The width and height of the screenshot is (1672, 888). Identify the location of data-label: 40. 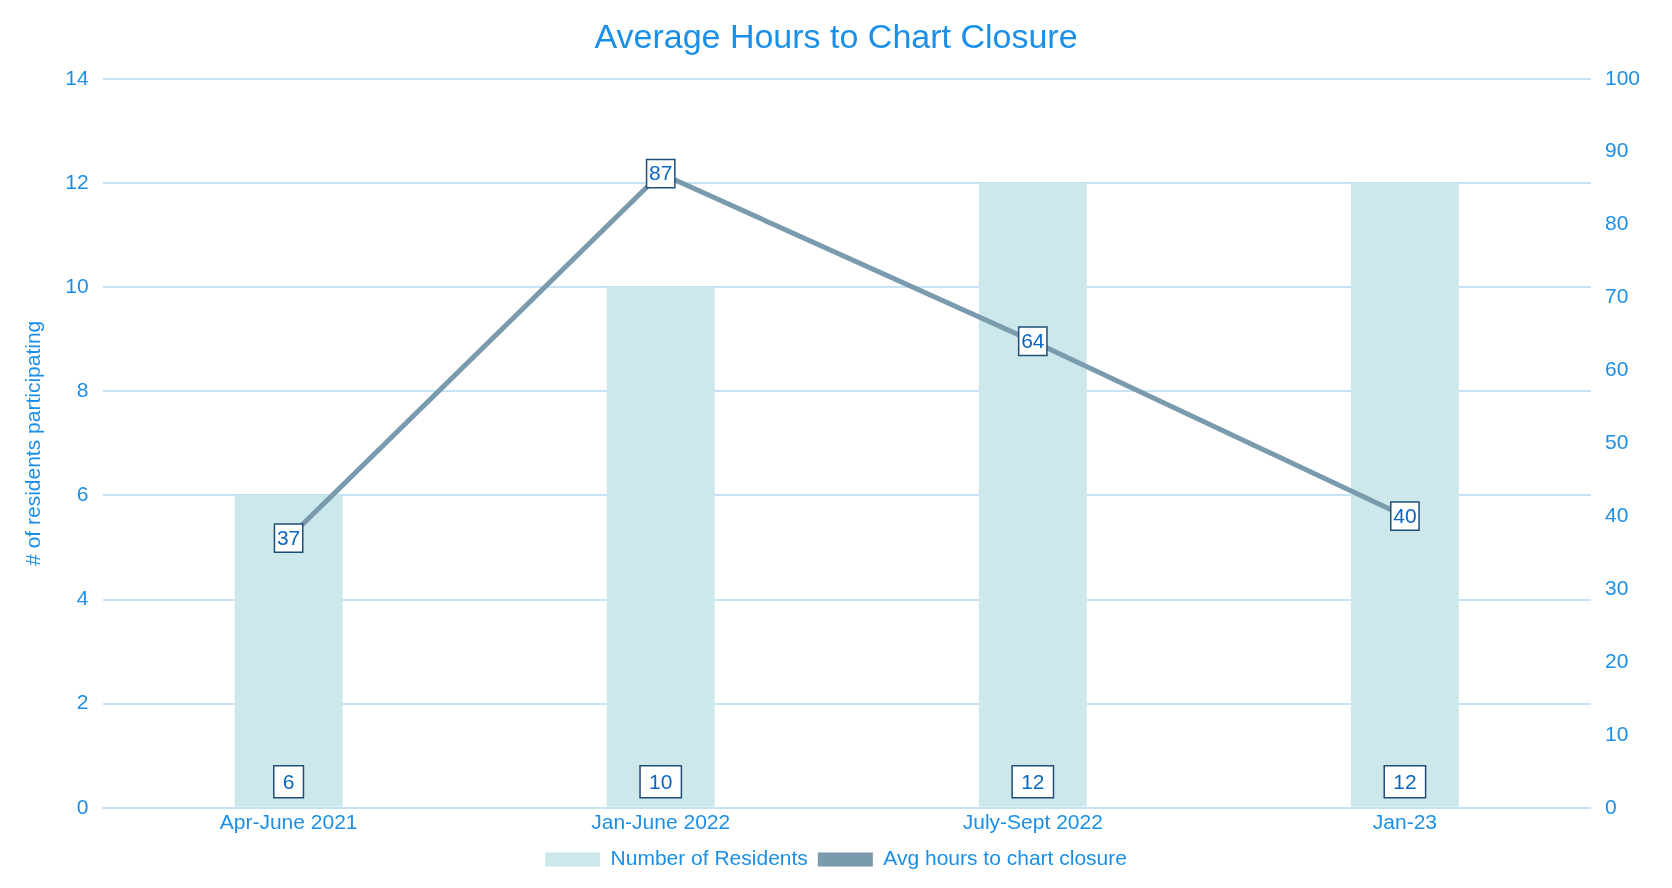
(1405, 515).